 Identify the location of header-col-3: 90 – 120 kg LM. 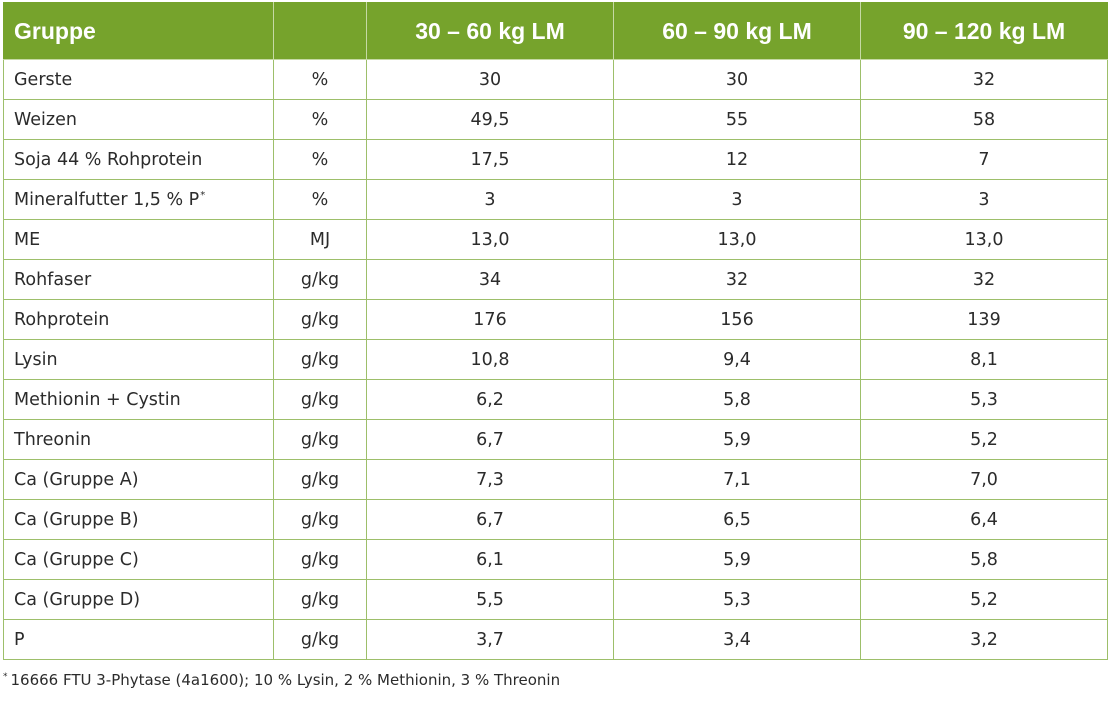
(984, 31).